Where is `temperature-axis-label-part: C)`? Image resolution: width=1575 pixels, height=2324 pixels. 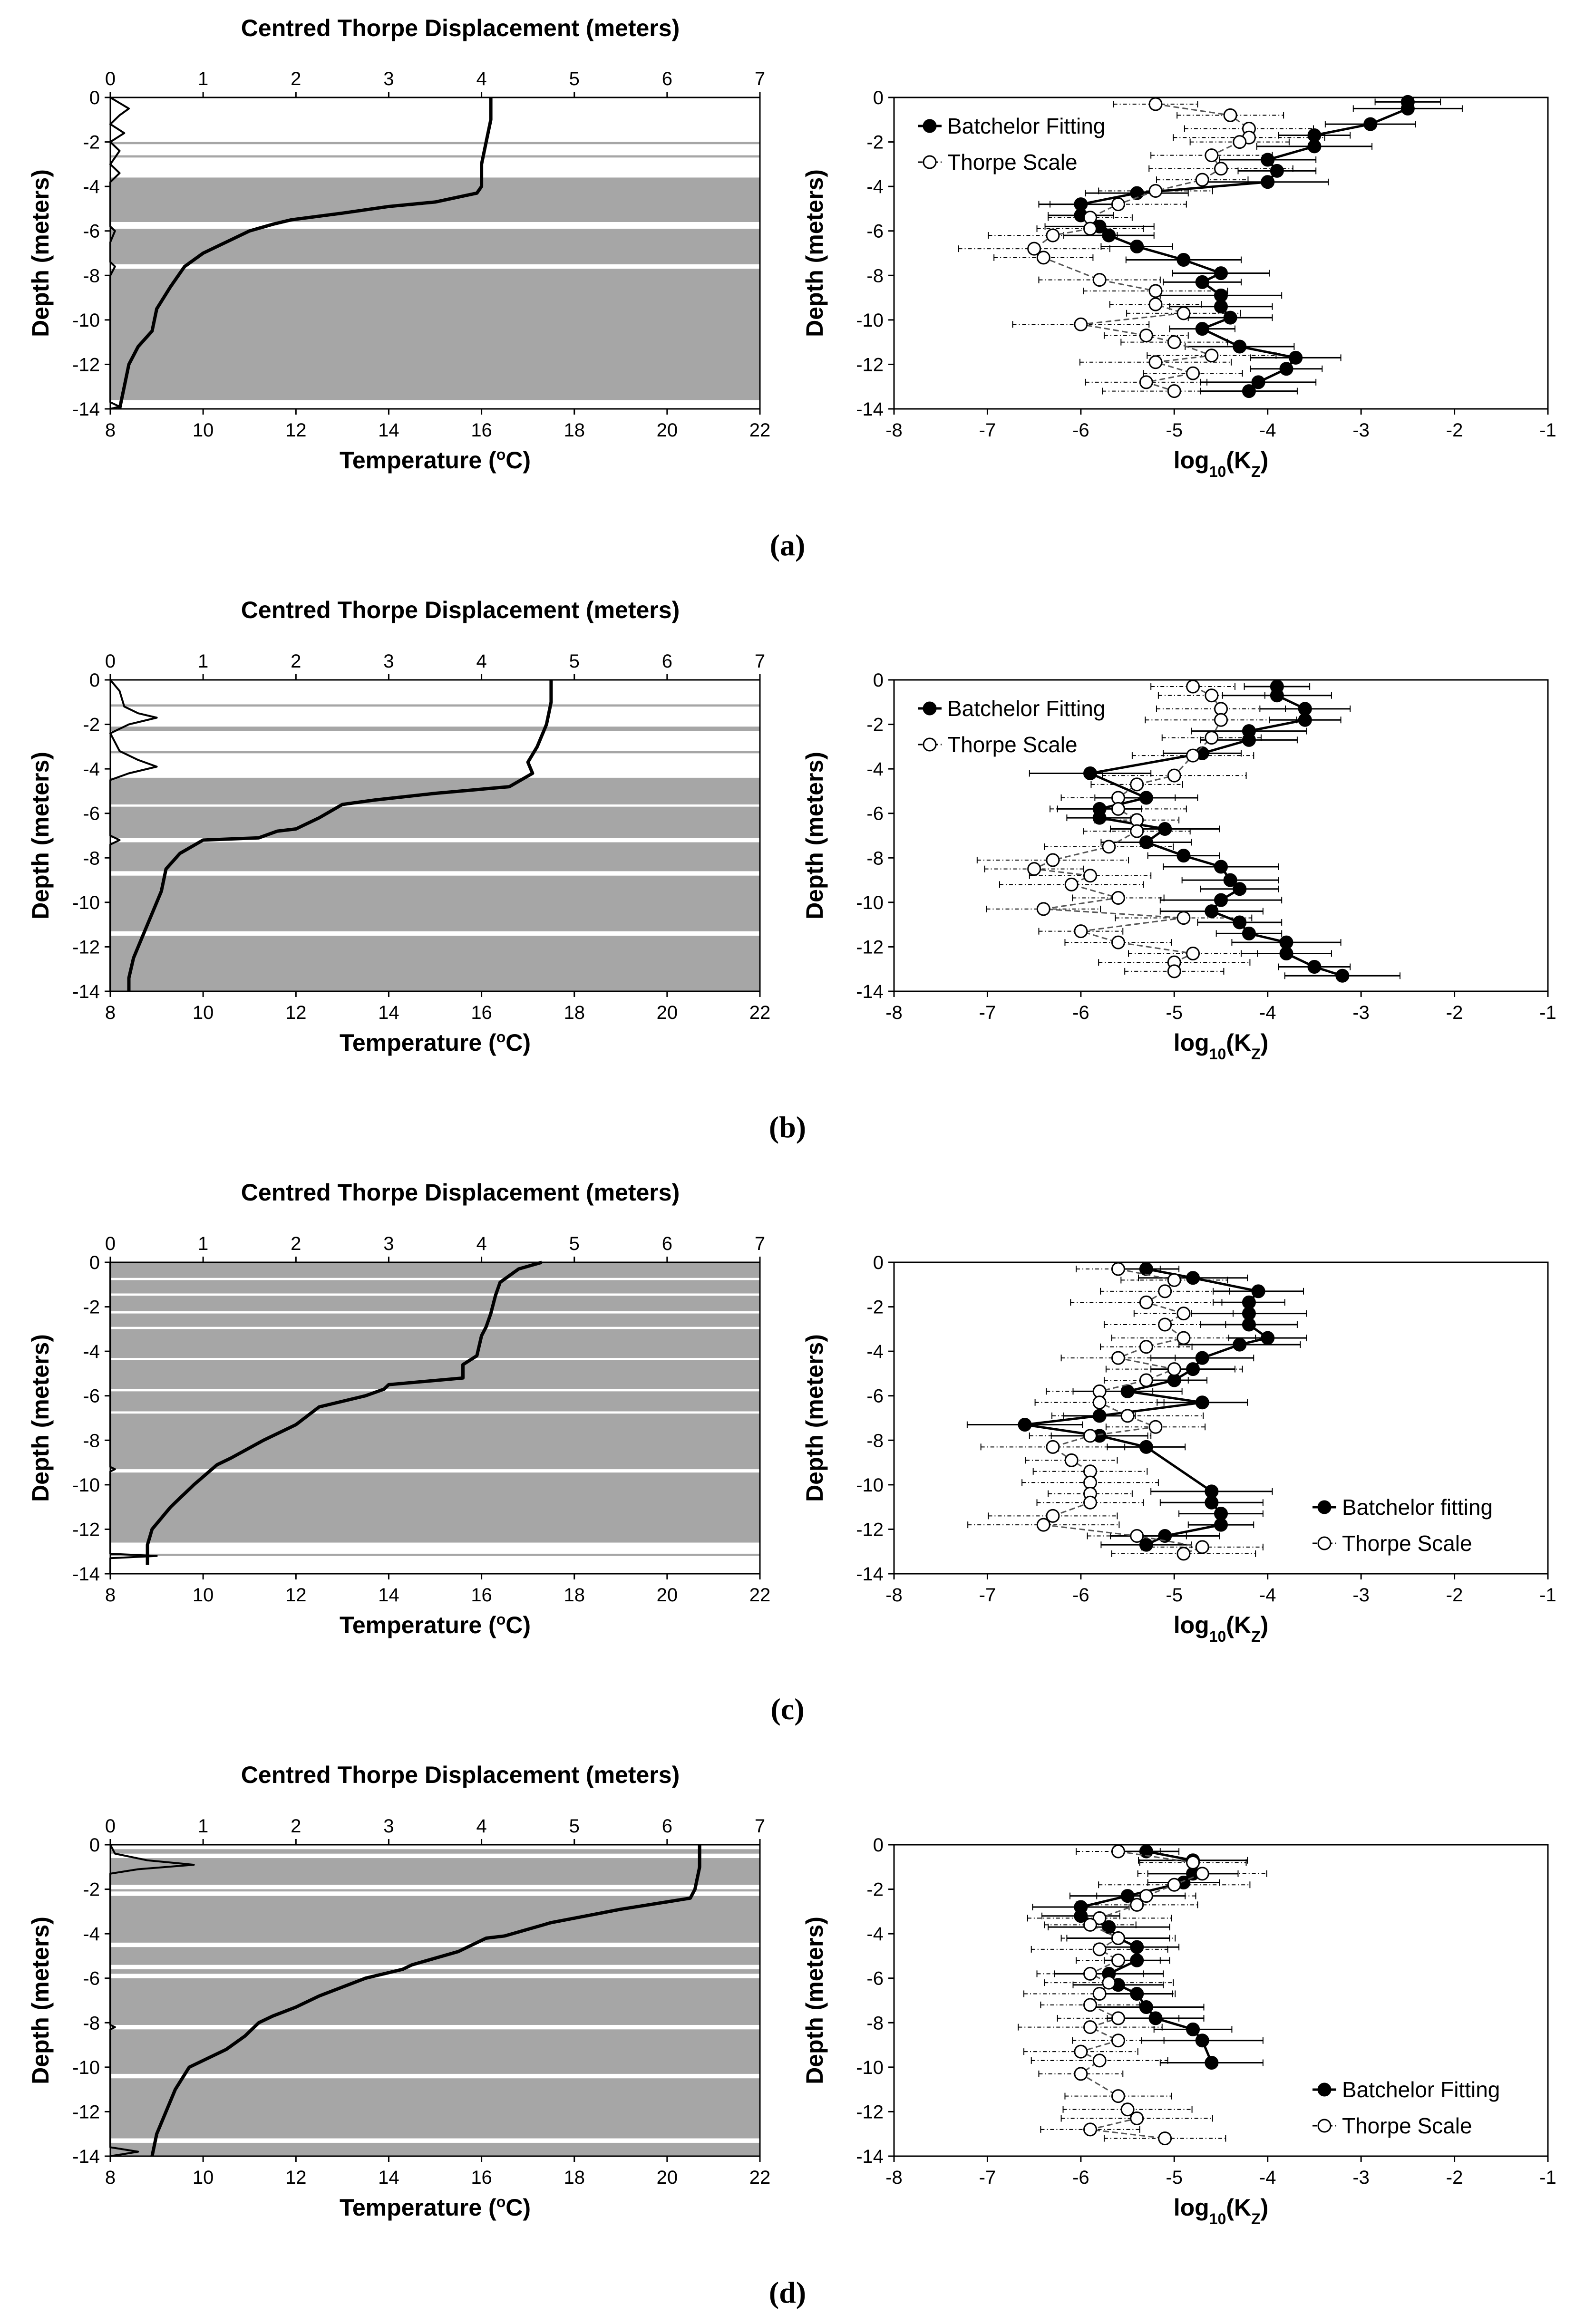 temperature-axis-label-part: C) is located at coordinates (518, 2207).